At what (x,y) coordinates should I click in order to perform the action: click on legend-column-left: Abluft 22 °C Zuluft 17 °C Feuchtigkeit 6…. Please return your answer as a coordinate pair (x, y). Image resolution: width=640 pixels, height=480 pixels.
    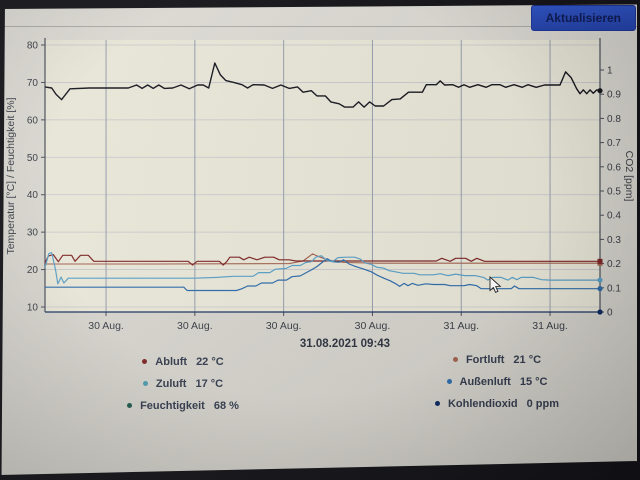
    Looking at the image, I should click on (183, 387).